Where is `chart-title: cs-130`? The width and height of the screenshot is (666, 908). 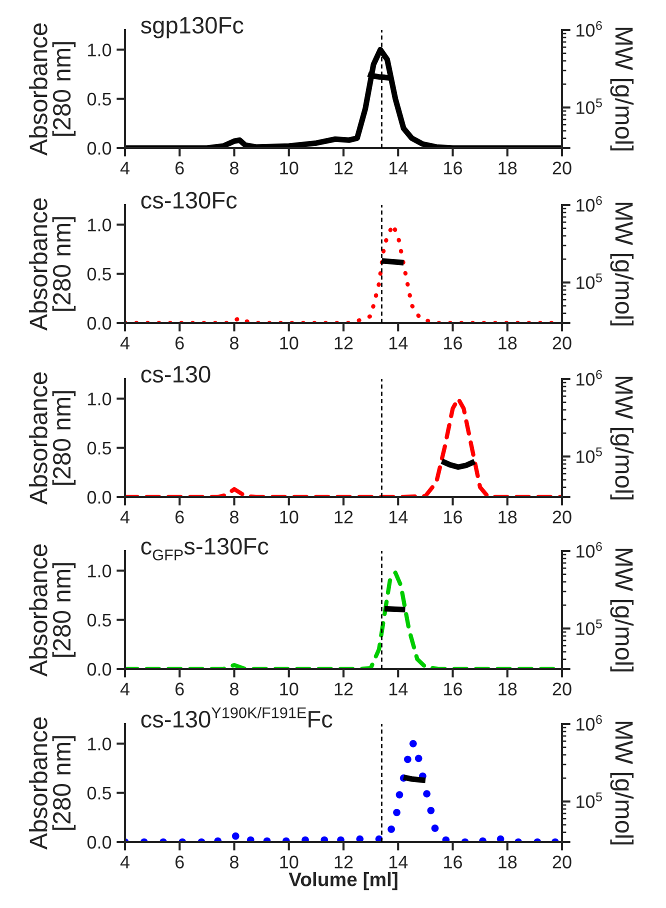 chart-title: cs-130 is located at coordinates (175, 374).